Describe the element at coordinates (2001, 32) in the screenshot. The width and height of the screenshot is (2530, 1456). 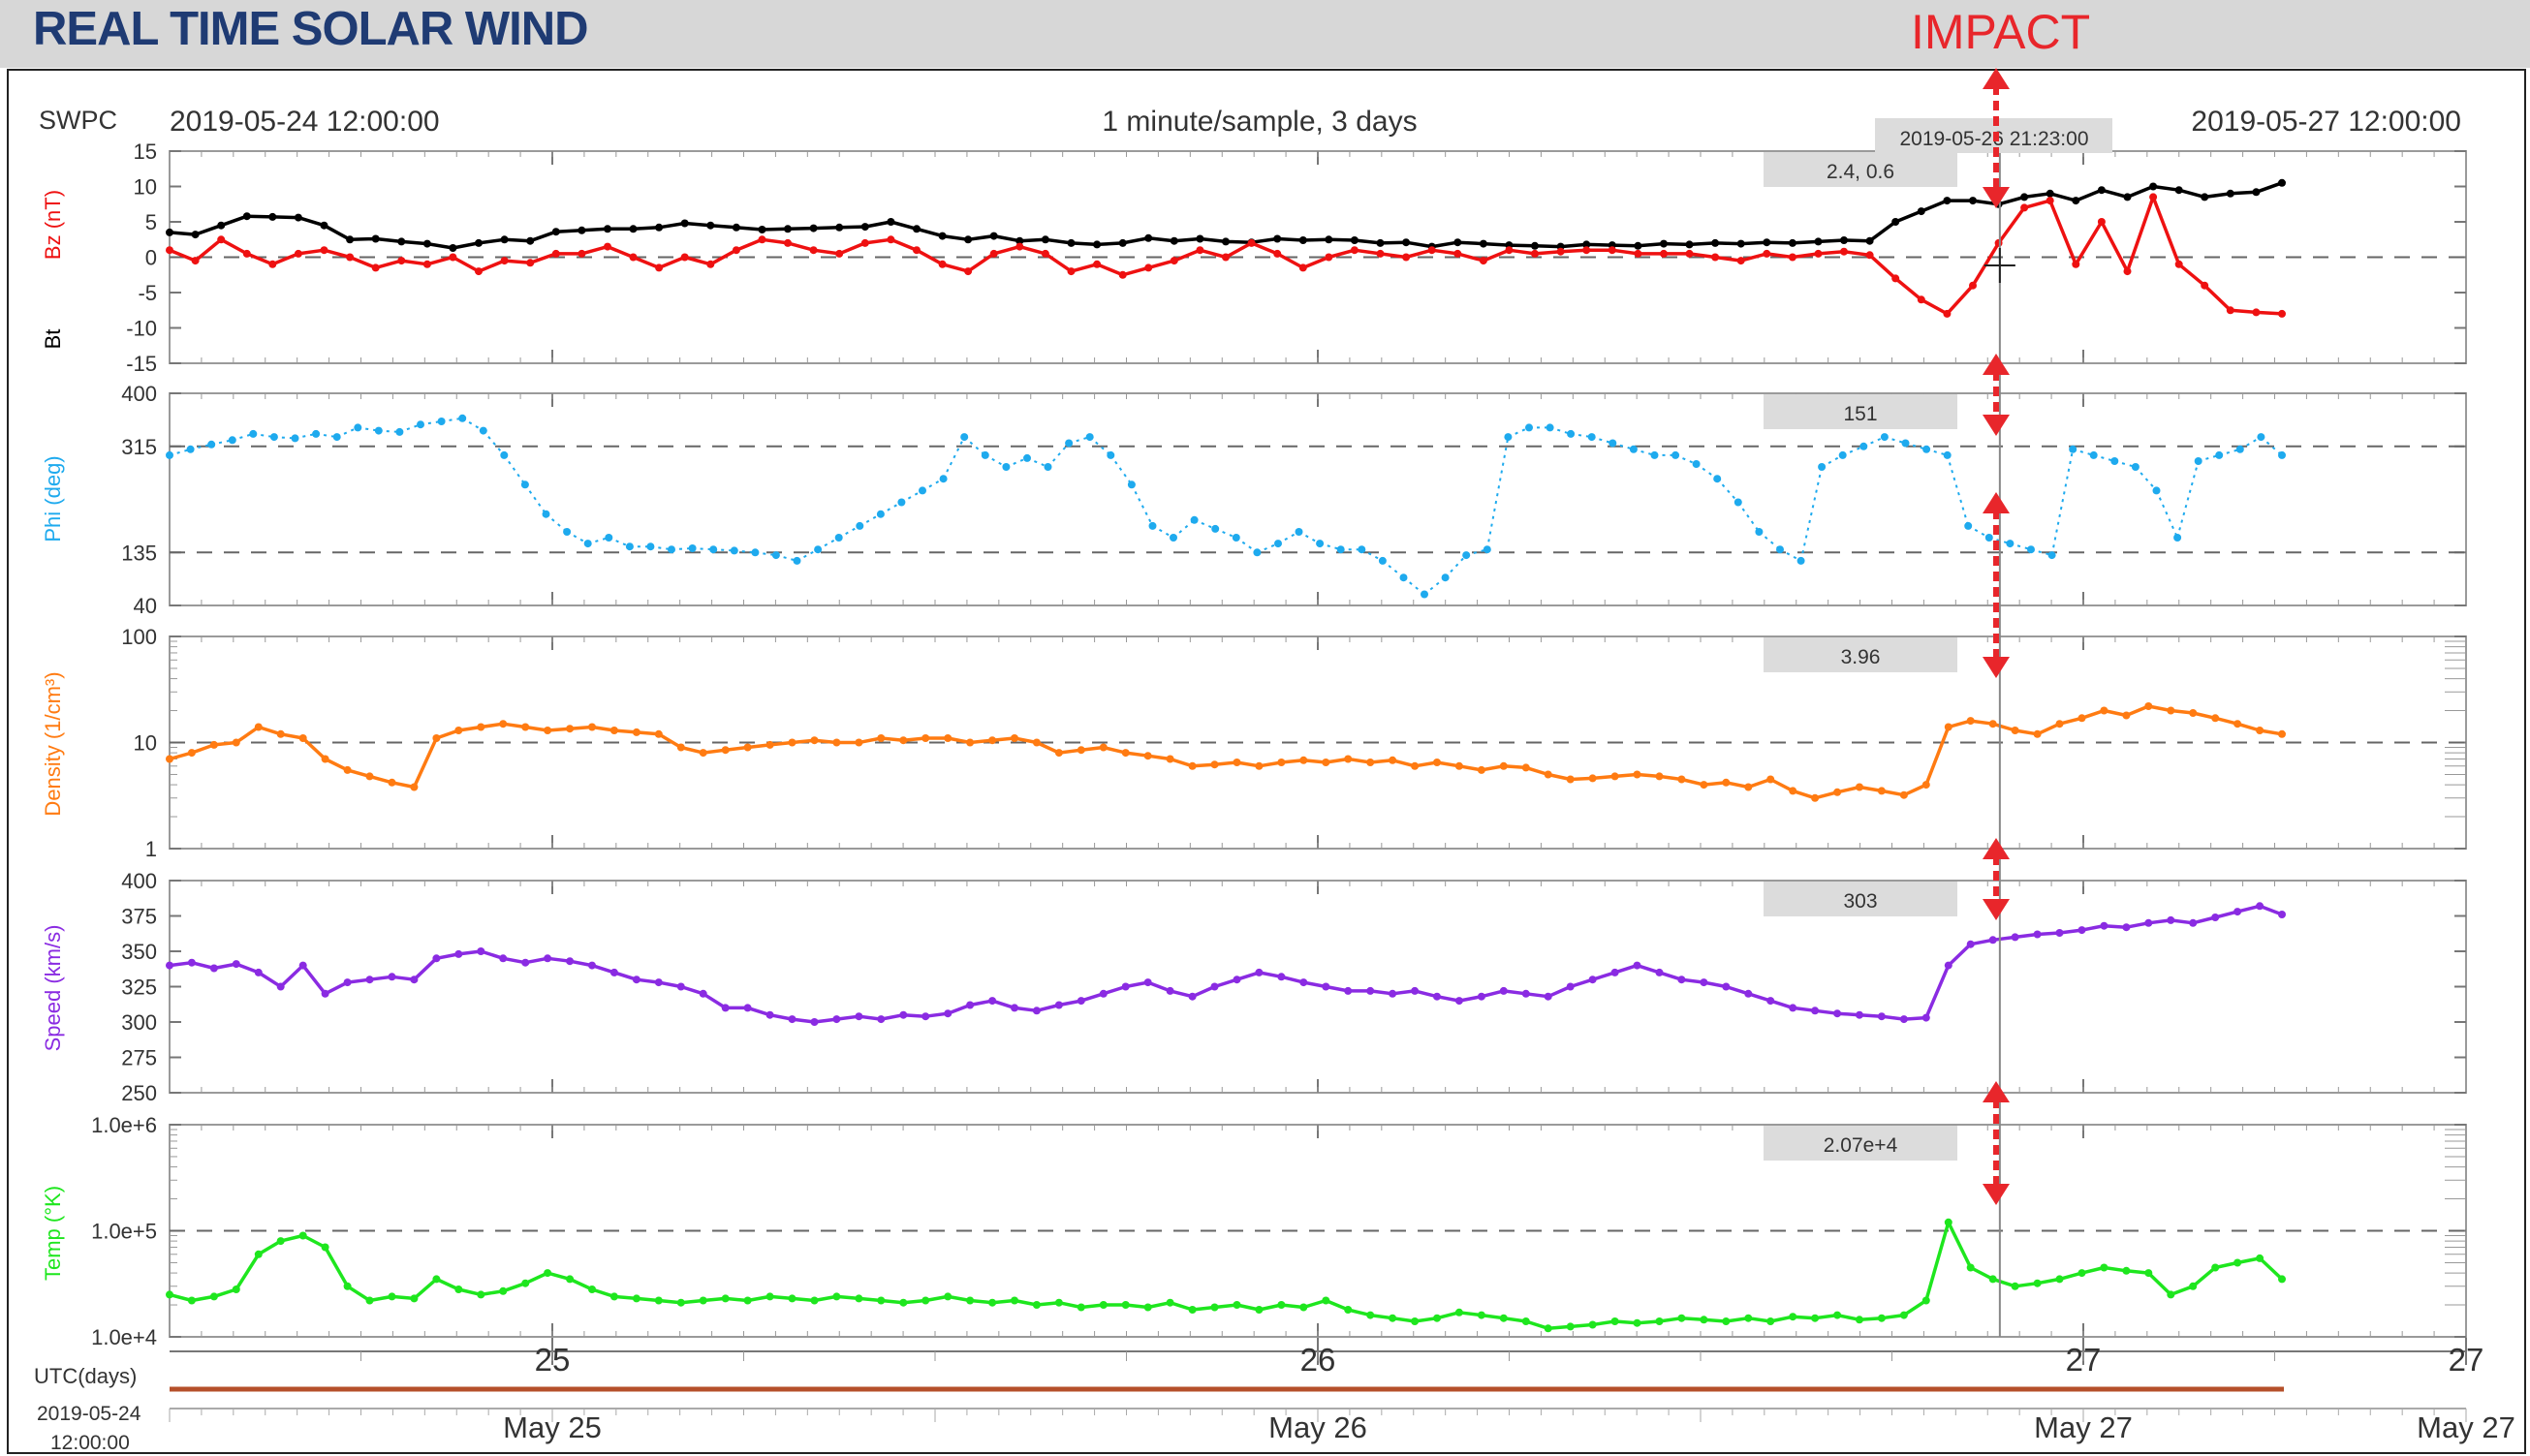
I see `impact-label: IMPACT` at that location.